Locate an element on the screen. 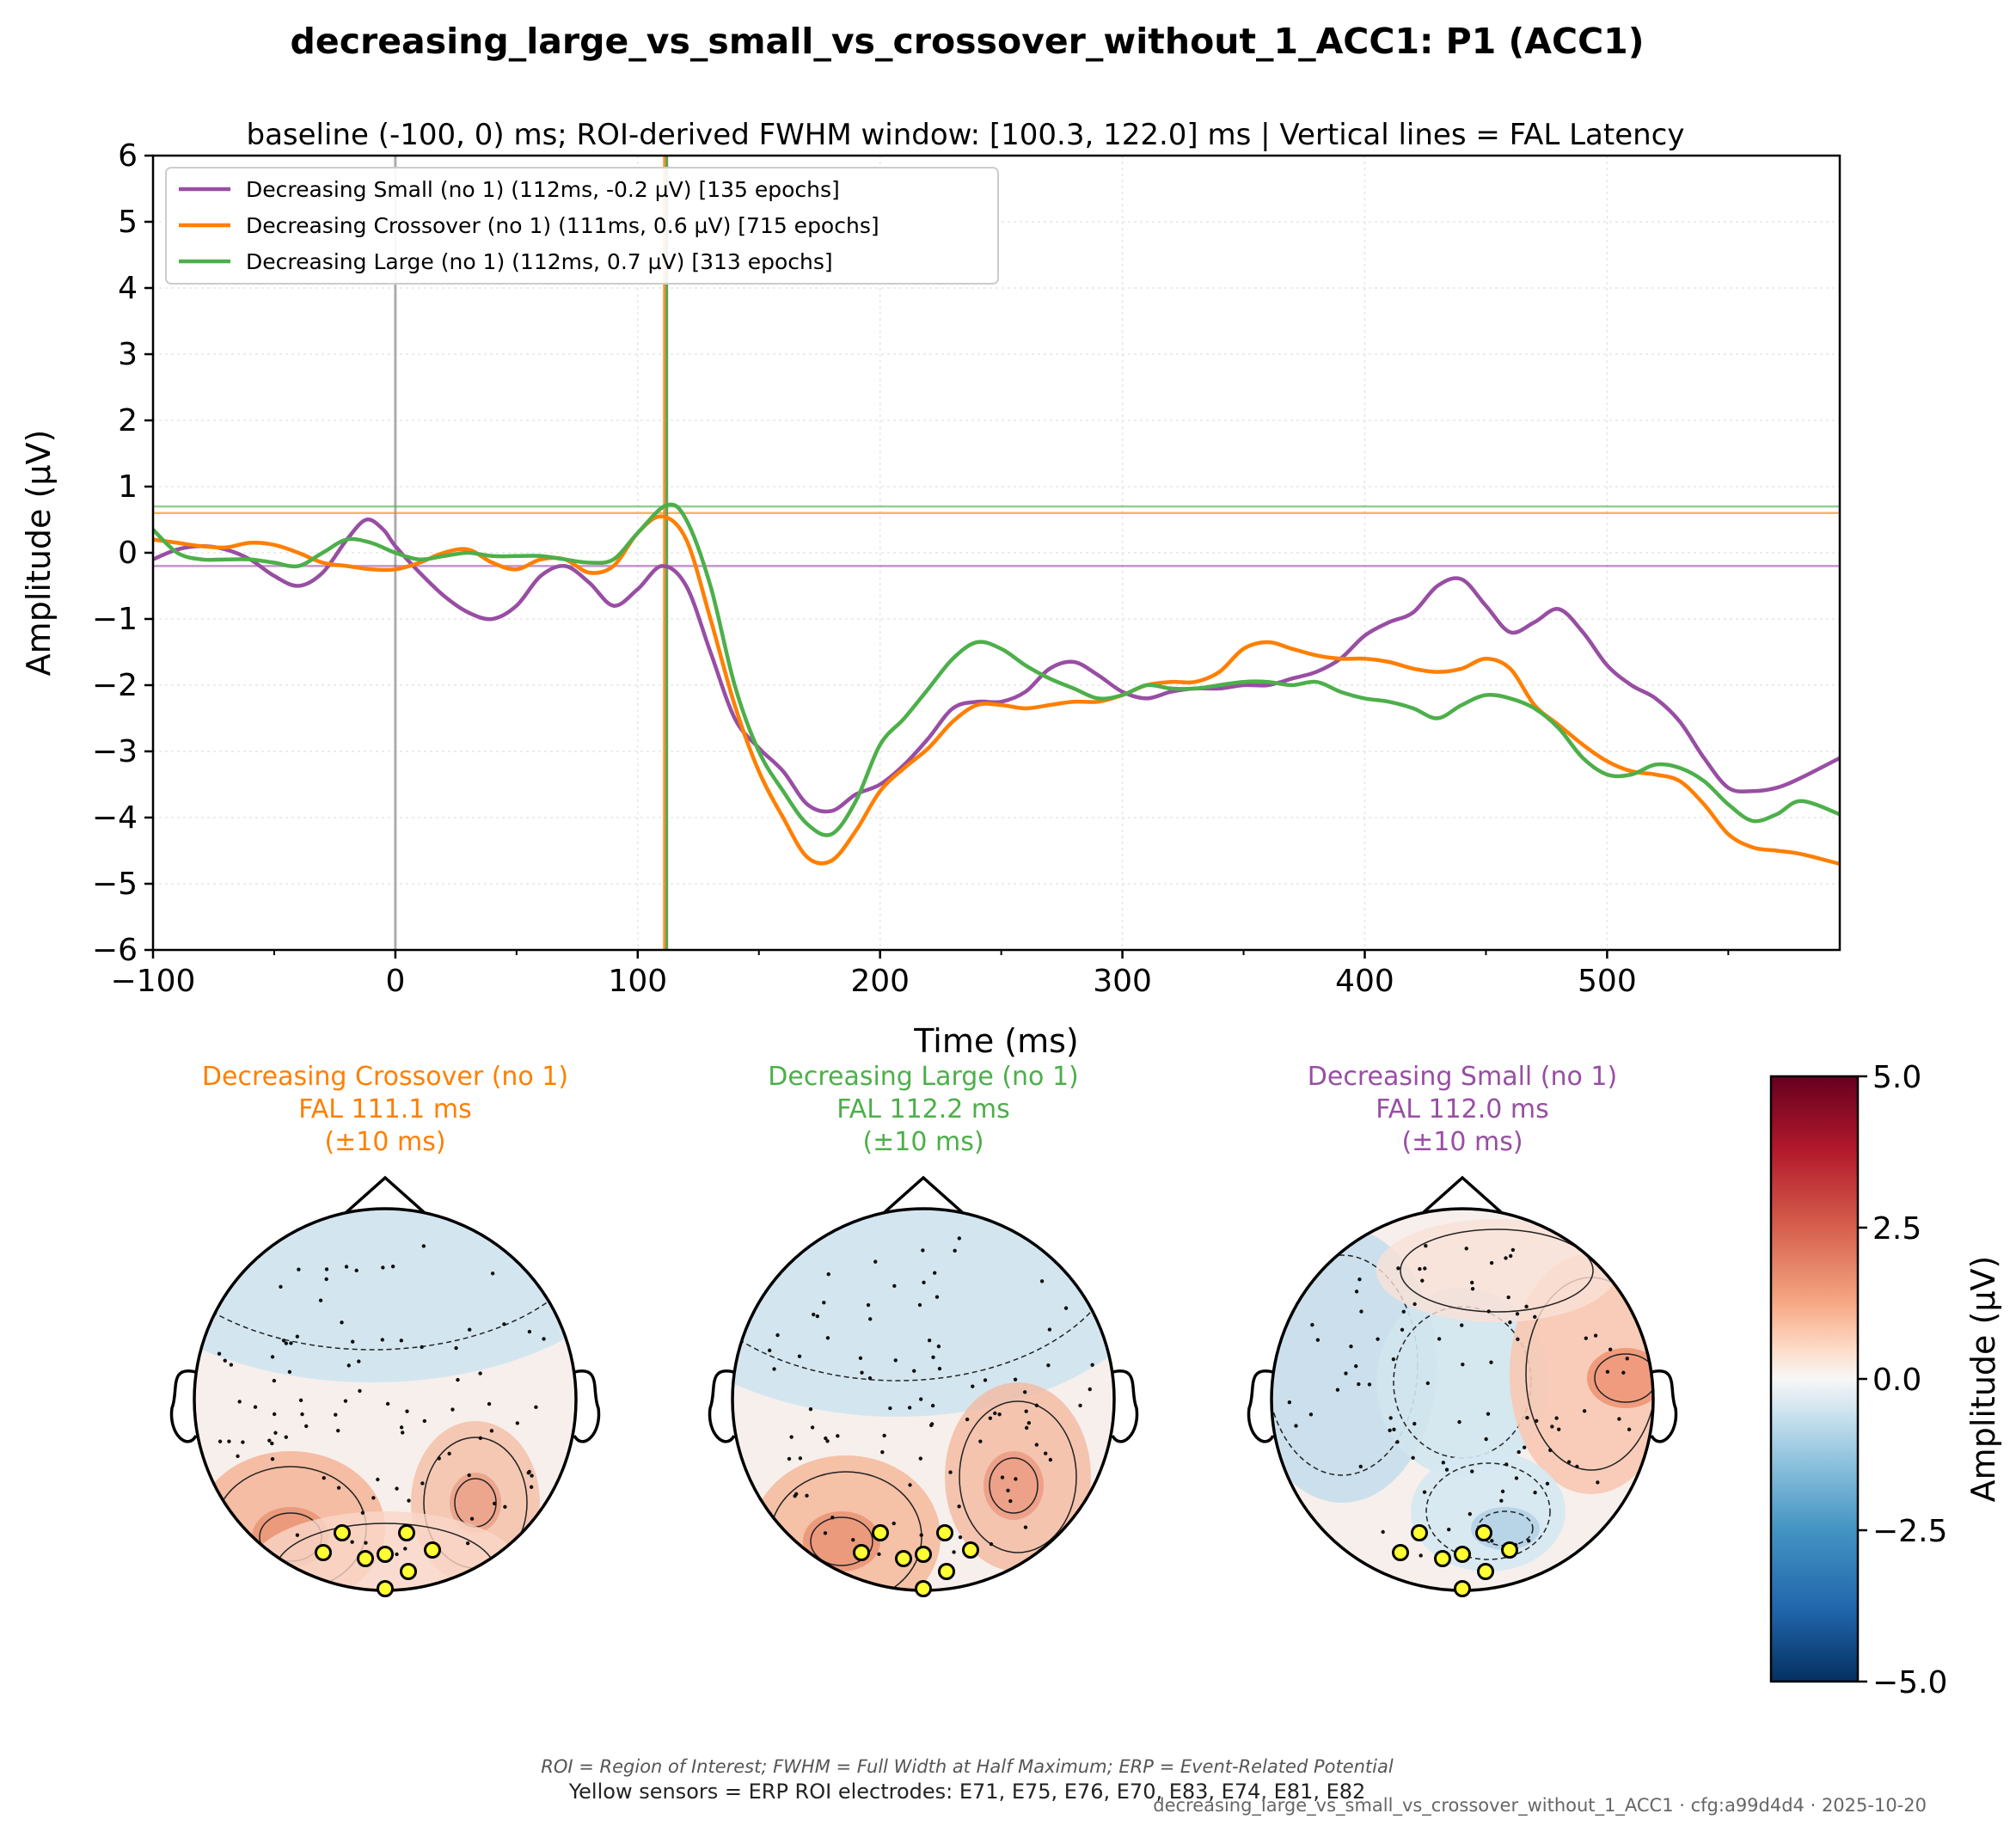  colorbar-tick-label: 0.0 is located at coordinates (1896, 1380).